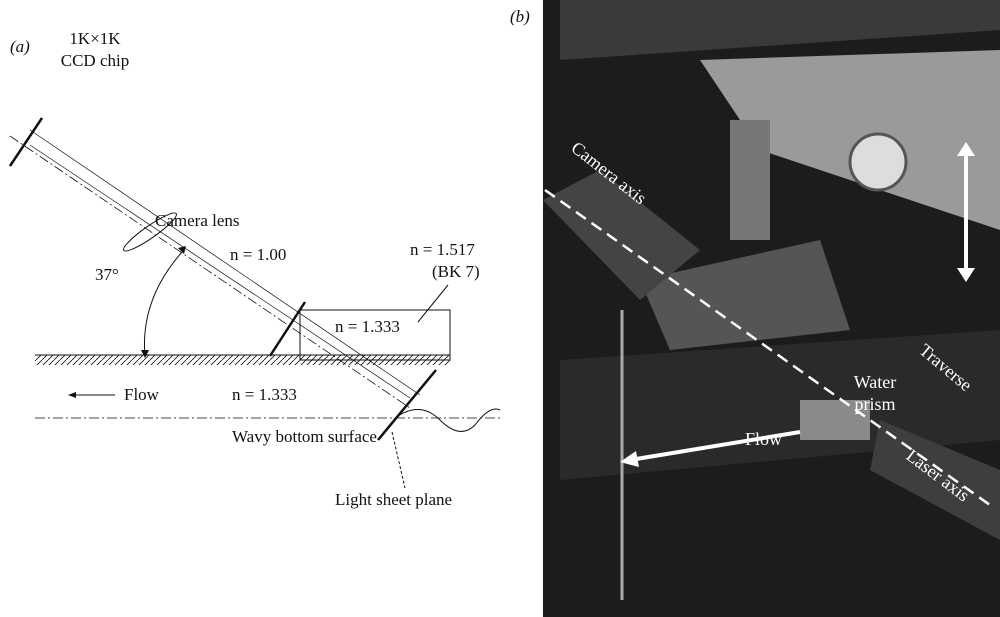 Image resolution: width=1000 pixels, height=617 pixels. Describe the element at coordinates (72, 395) in the screenshot. I see `arrowhead` at that location.